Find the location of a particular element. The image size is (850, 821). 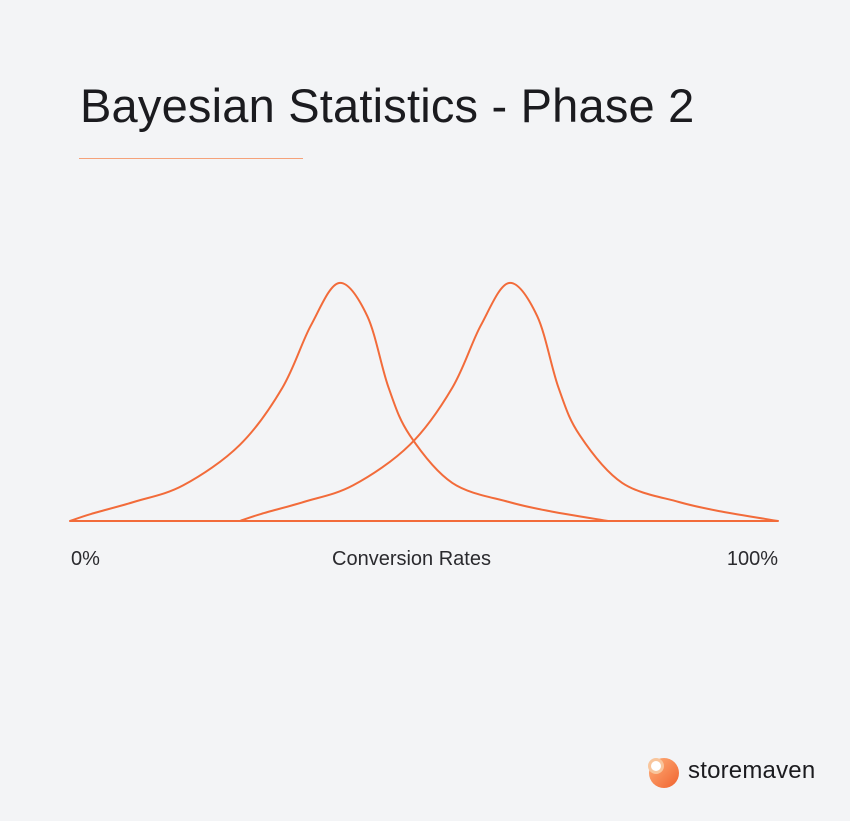

x-axis-label: Conversion Rates is located at coordinates (411, 559).